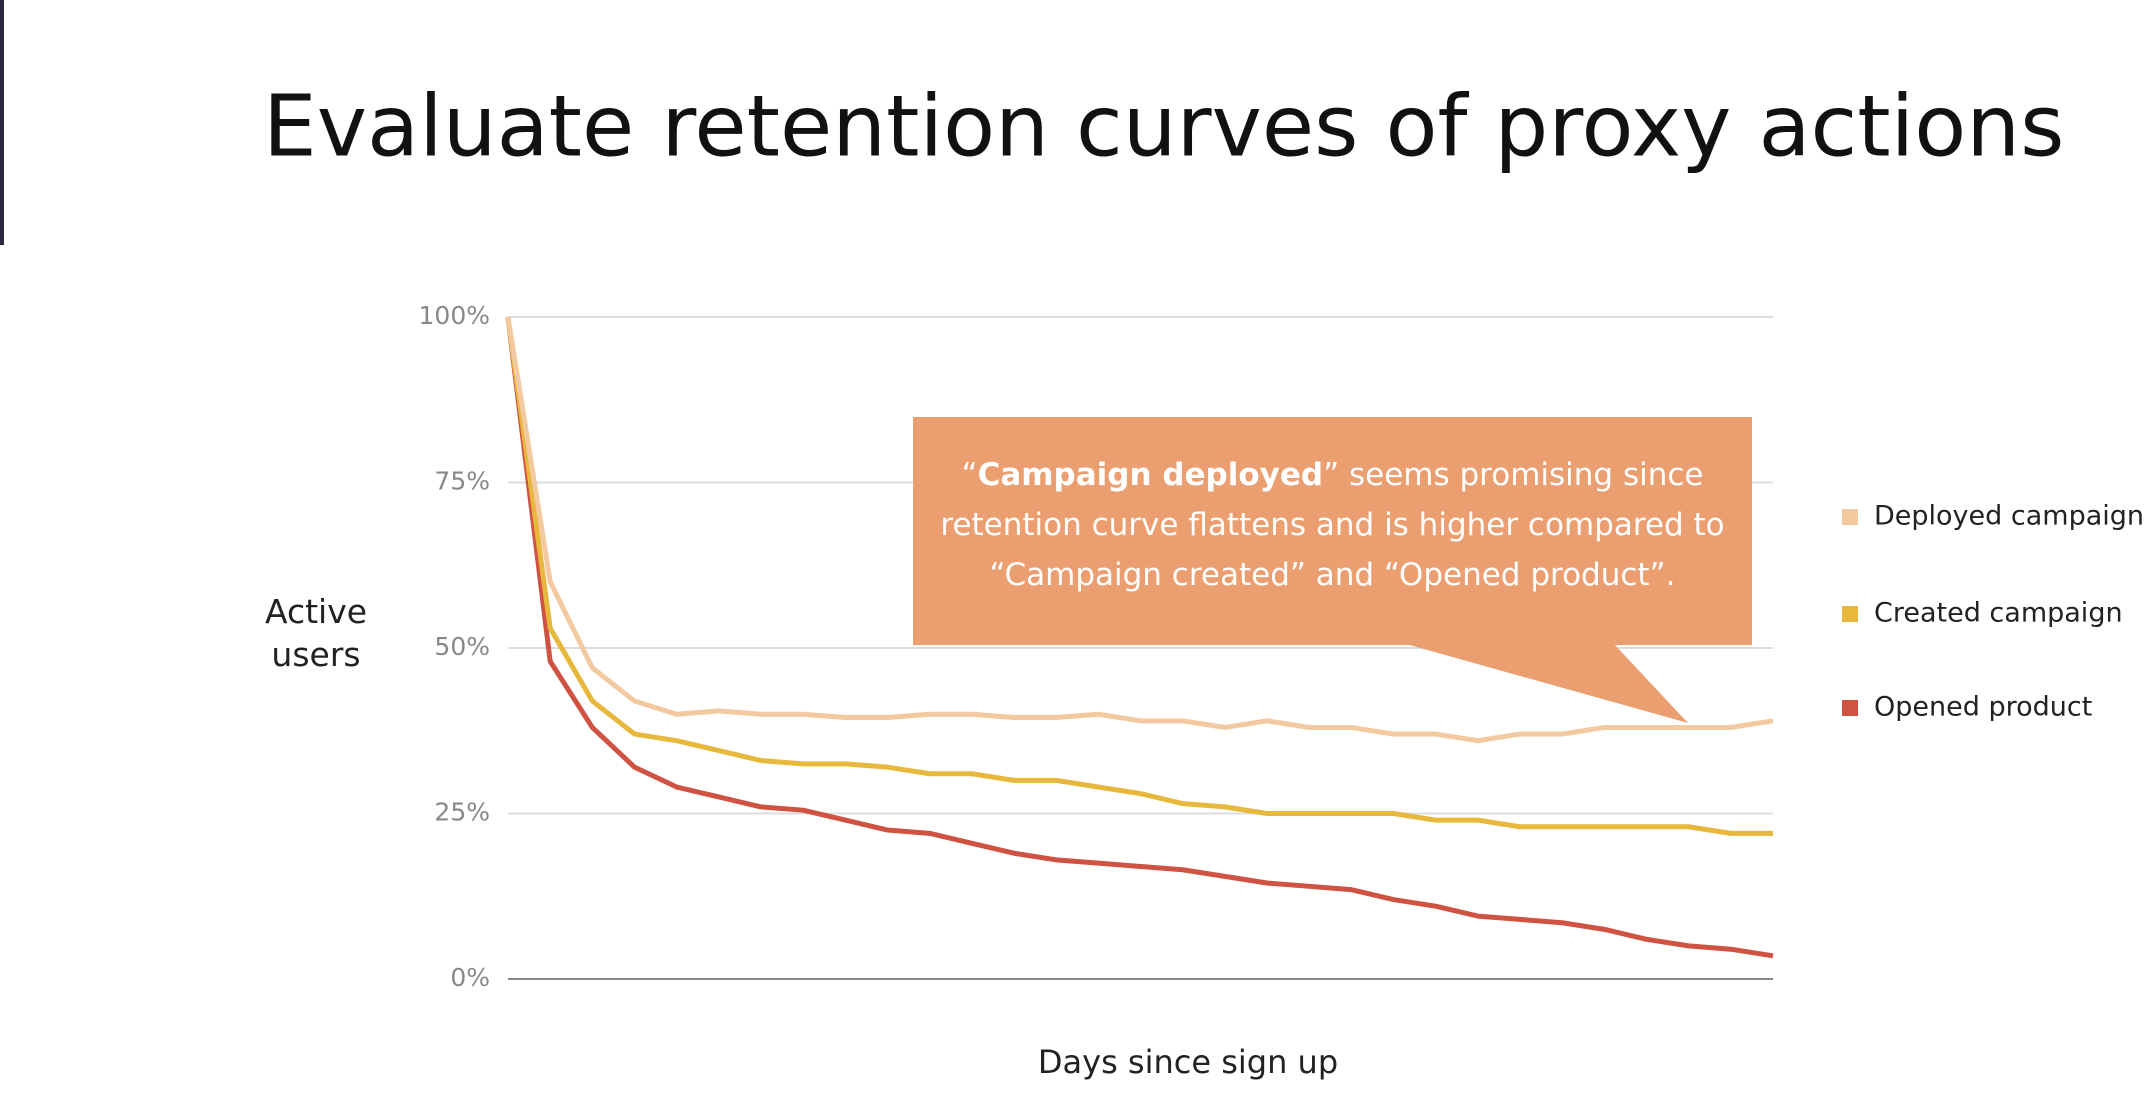  I want to click on y-tick-label: 100%, so click(454, 315).